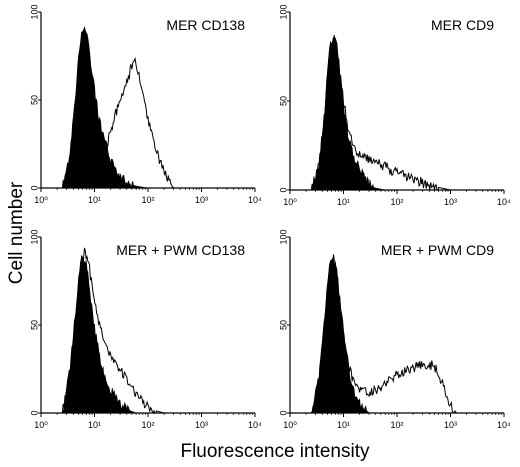 Image resolution: width=520 pixels, height=467 pixels. I want to click on y-axis-label: Cell number, so click(16, 233).